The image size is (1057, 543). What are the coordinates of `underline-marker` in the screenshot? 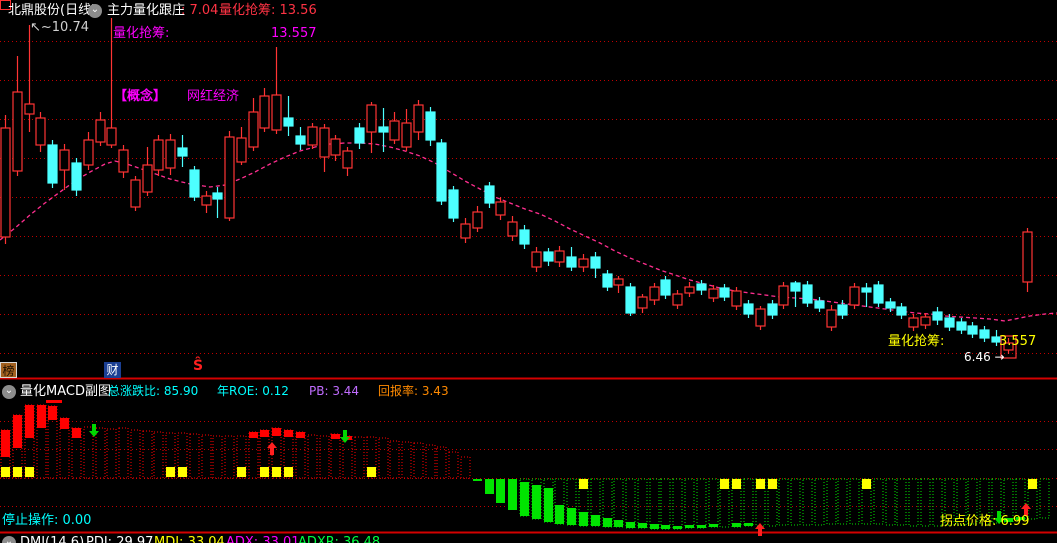 It's located at (54, 401).